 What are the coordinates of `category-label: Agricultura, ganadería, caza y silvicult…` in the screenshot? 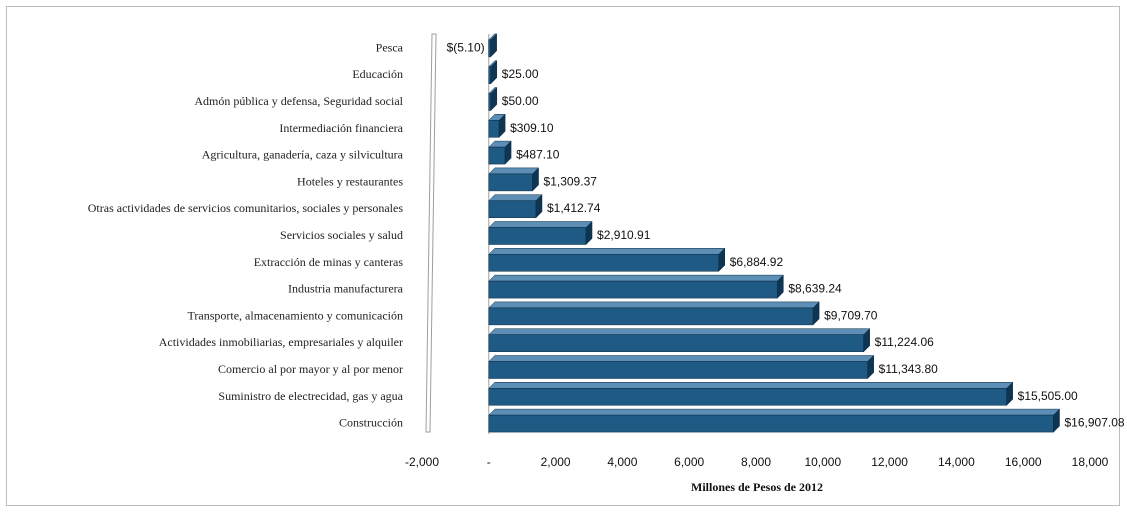 It's located at (303, 155).